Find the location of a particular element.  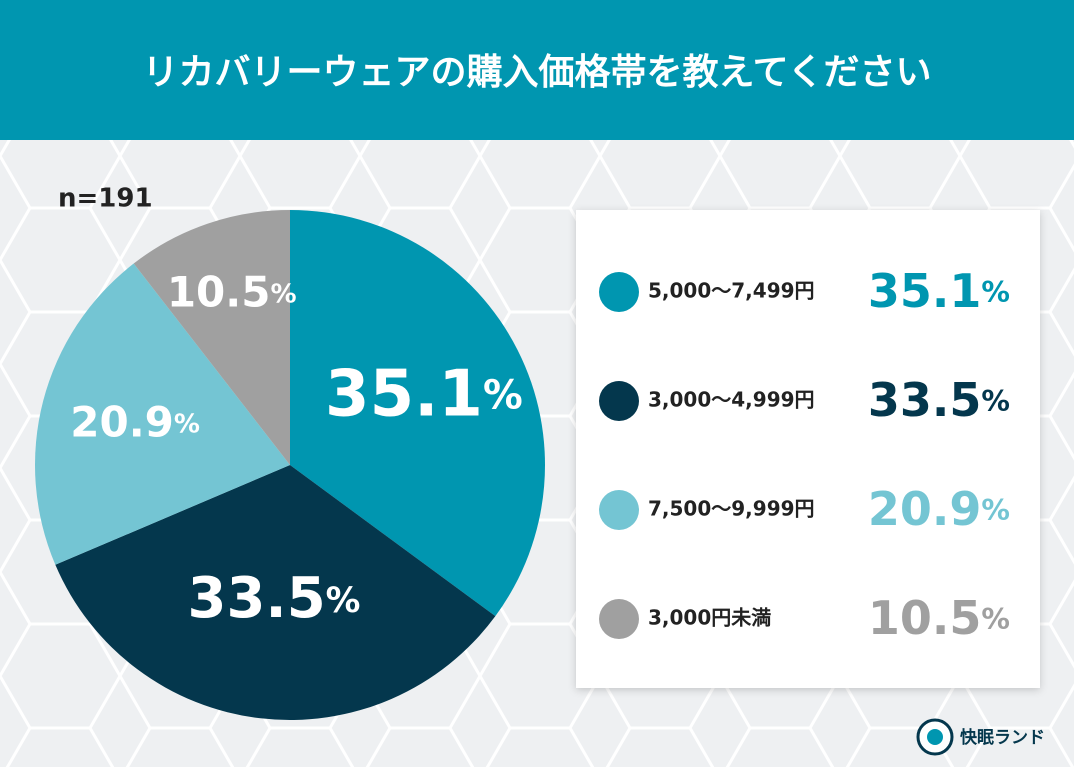

legend-value: 33.5% is located at coordinates (939, 400).